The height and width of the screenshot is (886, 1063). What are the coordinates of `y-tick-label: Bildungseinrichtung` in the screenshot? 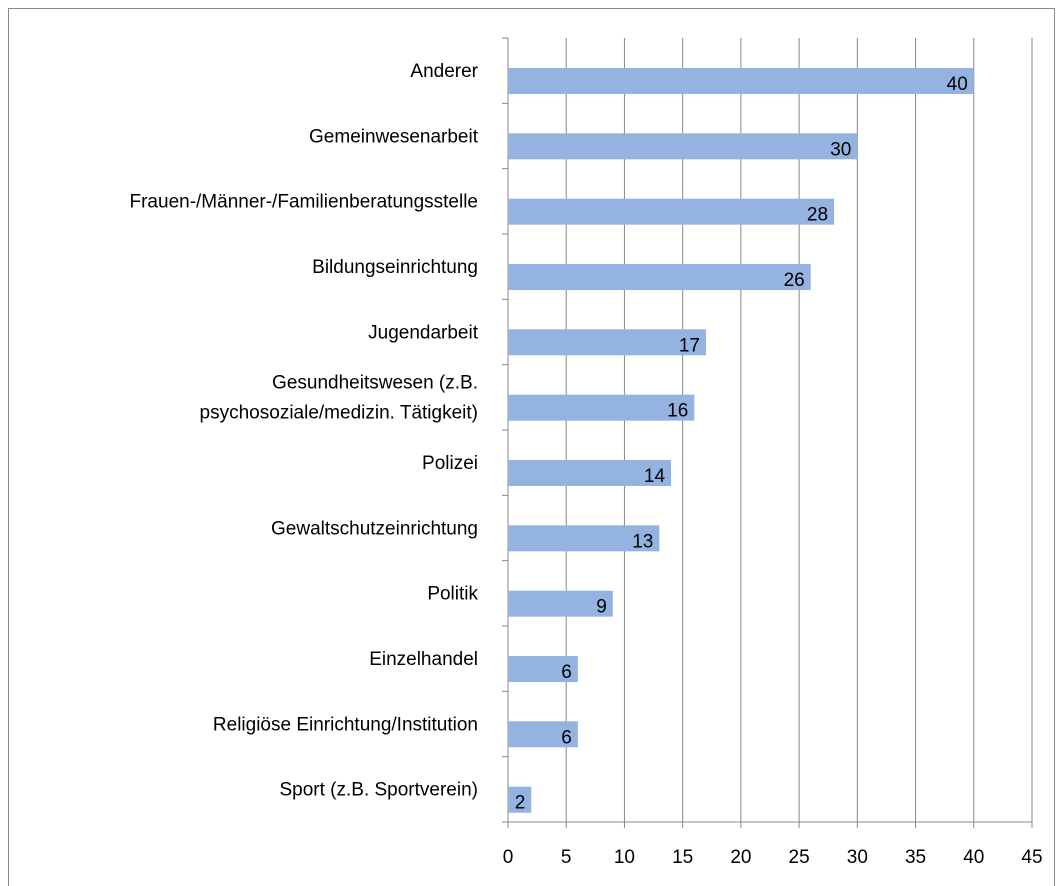 It's located at (395, 267).